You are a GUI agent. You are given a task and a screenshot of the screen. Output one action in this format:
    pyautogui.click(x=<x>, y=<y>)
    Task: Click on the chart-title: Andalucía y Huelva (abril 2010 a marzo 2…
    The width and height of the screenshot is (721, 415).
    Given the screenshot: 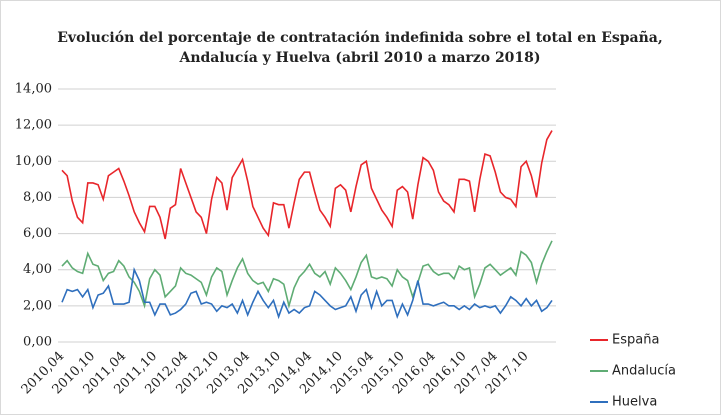 What is the action you would take?
    pyautogui.click(x=359, y=58)
    